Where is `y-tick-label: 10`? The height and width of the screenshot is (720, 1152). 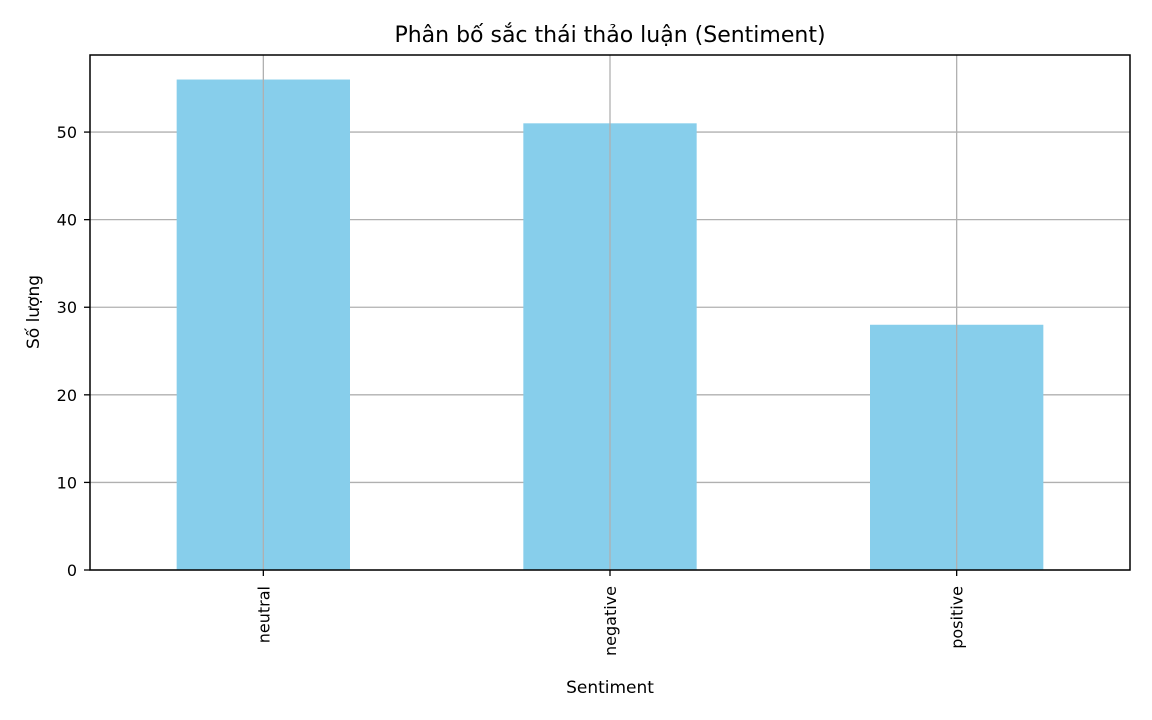 y-tick-label: 10 is located at coordinates (67, 482).